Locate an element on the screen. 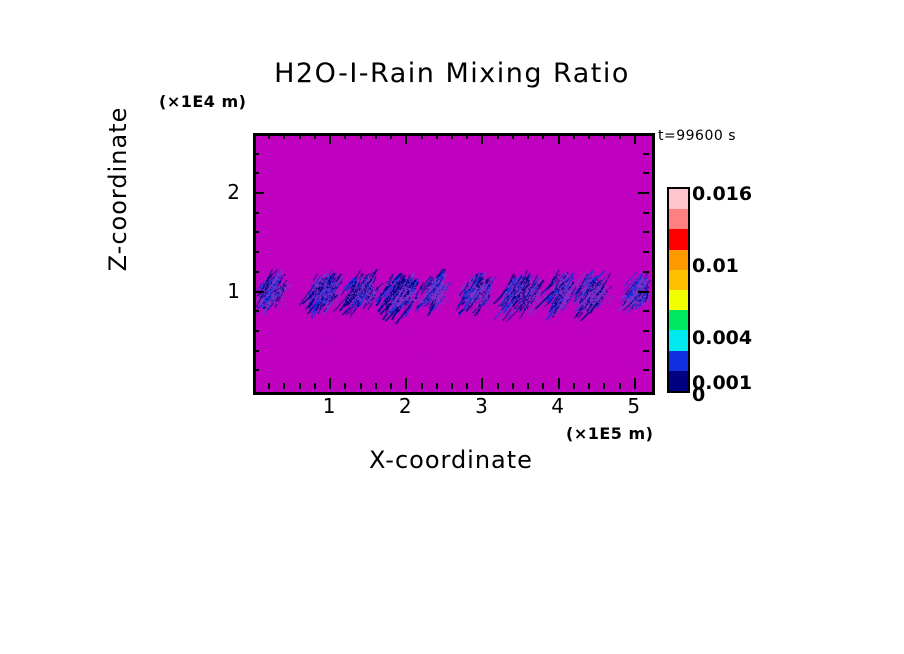 The width and height of the screenshot is (904, 654). x-tick-label-3: 3 is located at coordinates (481, 406).